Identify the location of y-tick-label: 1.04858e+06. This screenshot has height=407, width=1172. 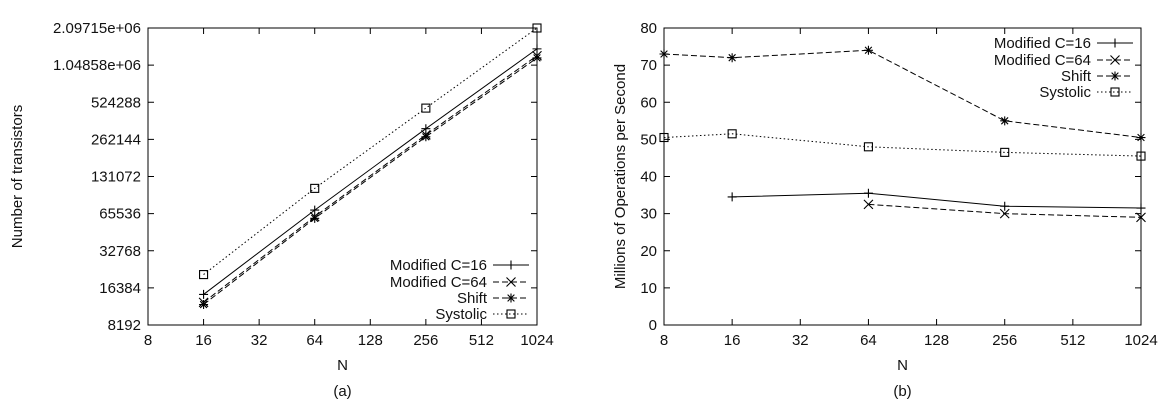
(97, 65).